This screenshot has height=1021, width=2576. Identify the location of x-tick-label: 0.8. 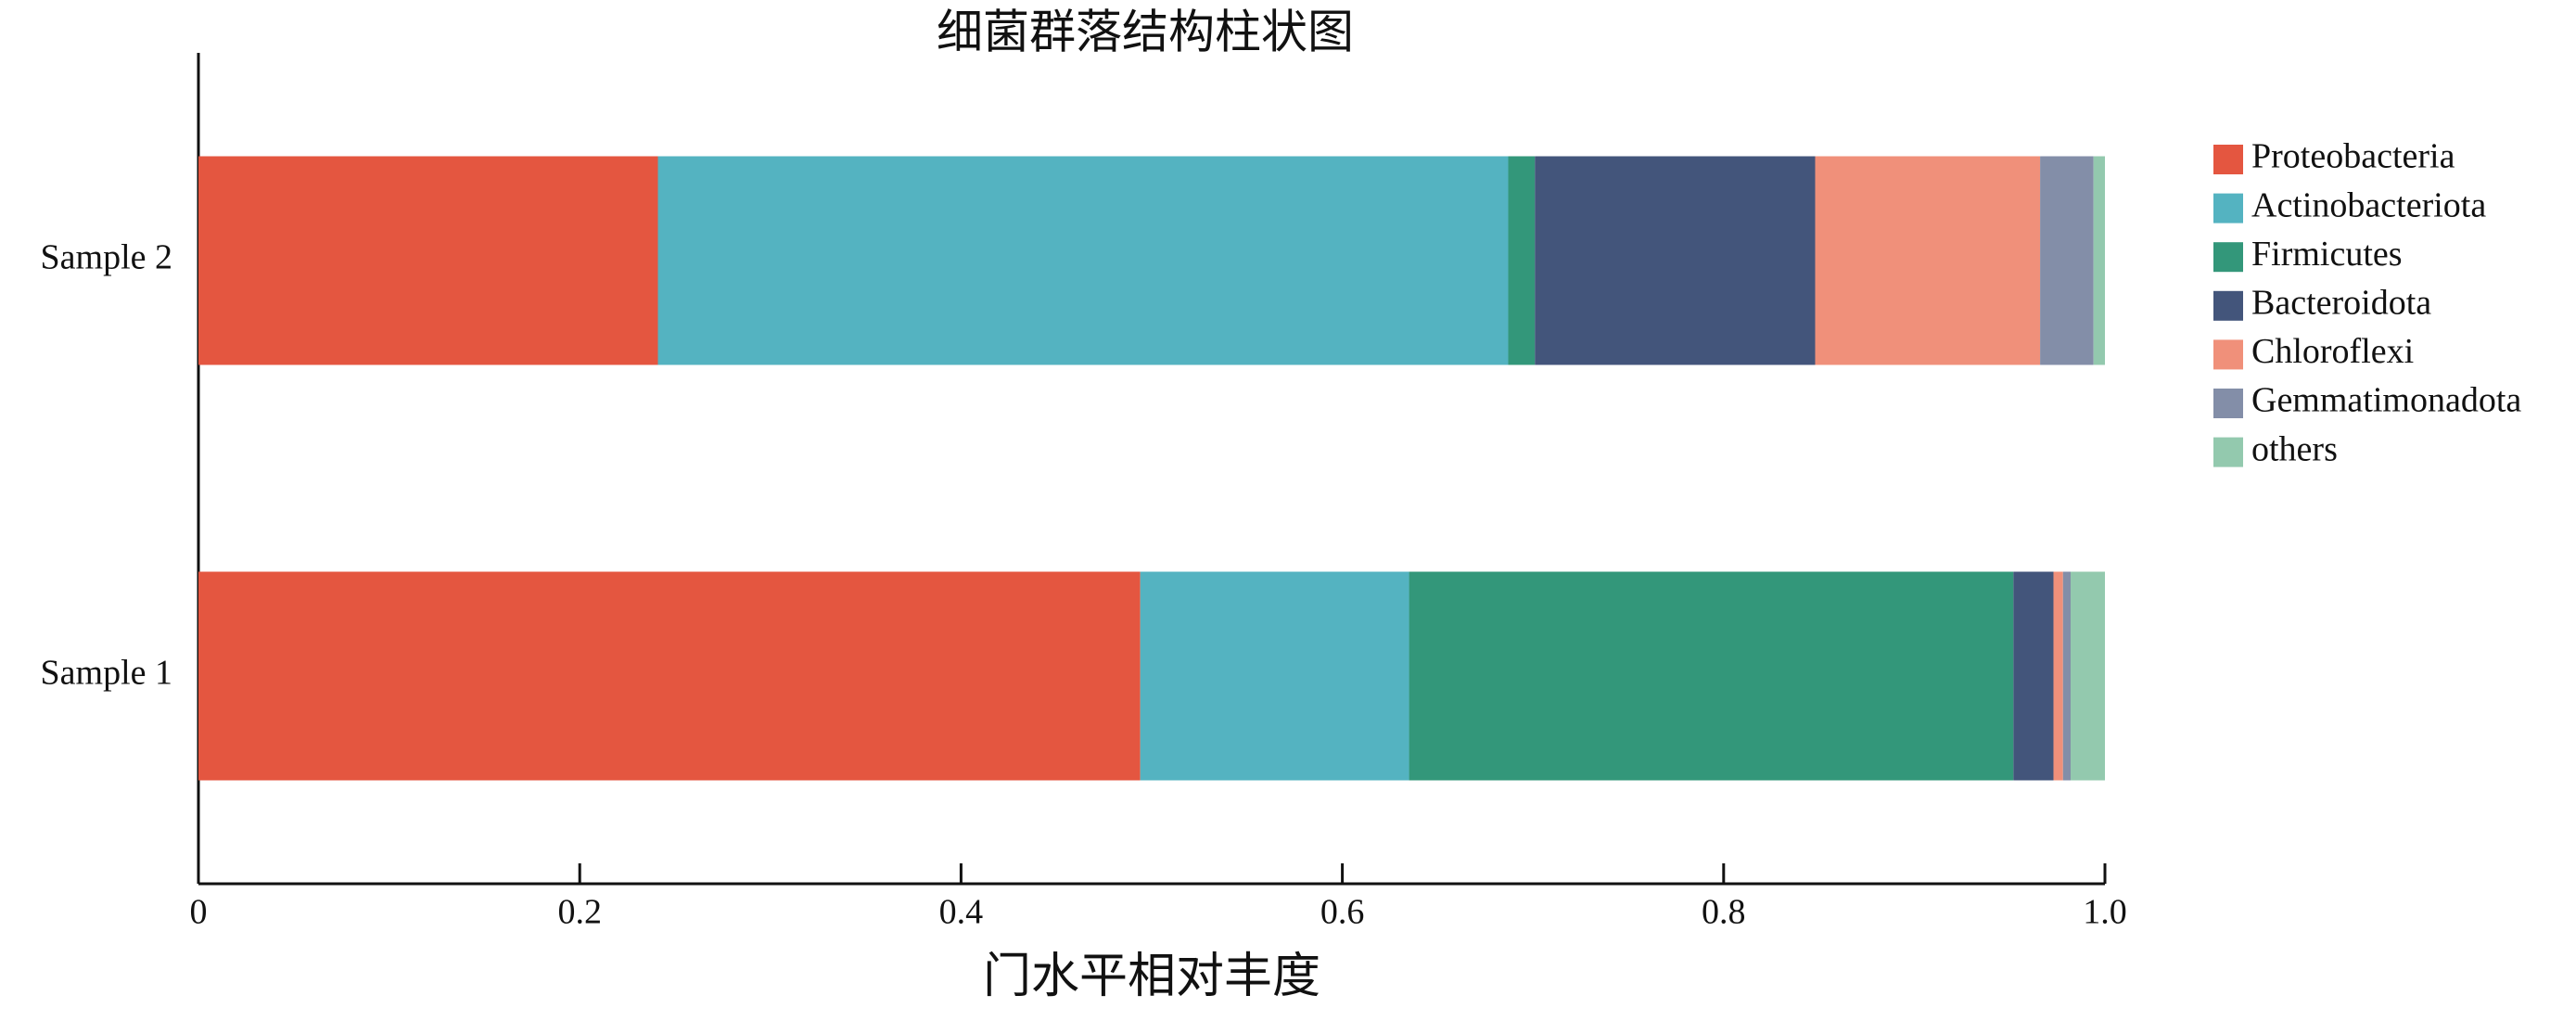
(1724, 912).